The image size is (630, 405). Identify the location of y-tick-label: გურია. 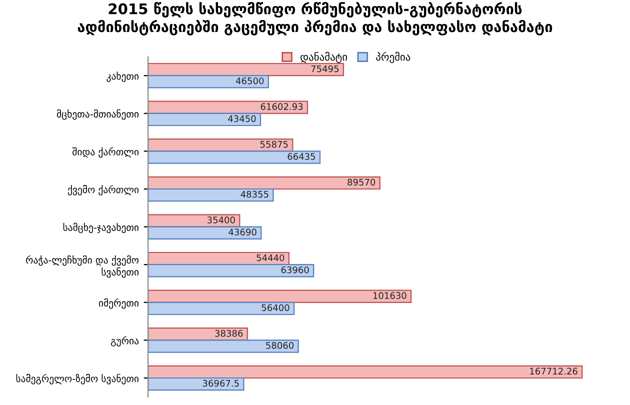
(125, 341).